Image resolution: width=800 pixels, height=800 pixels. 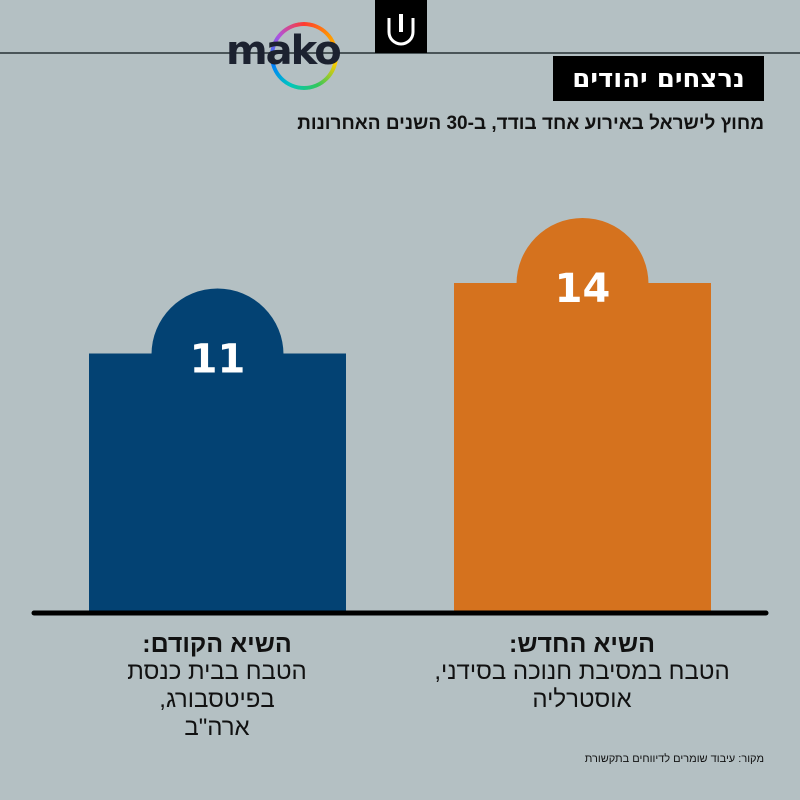 I want to click on mako-logo: mako, so click(x=284, y=51).